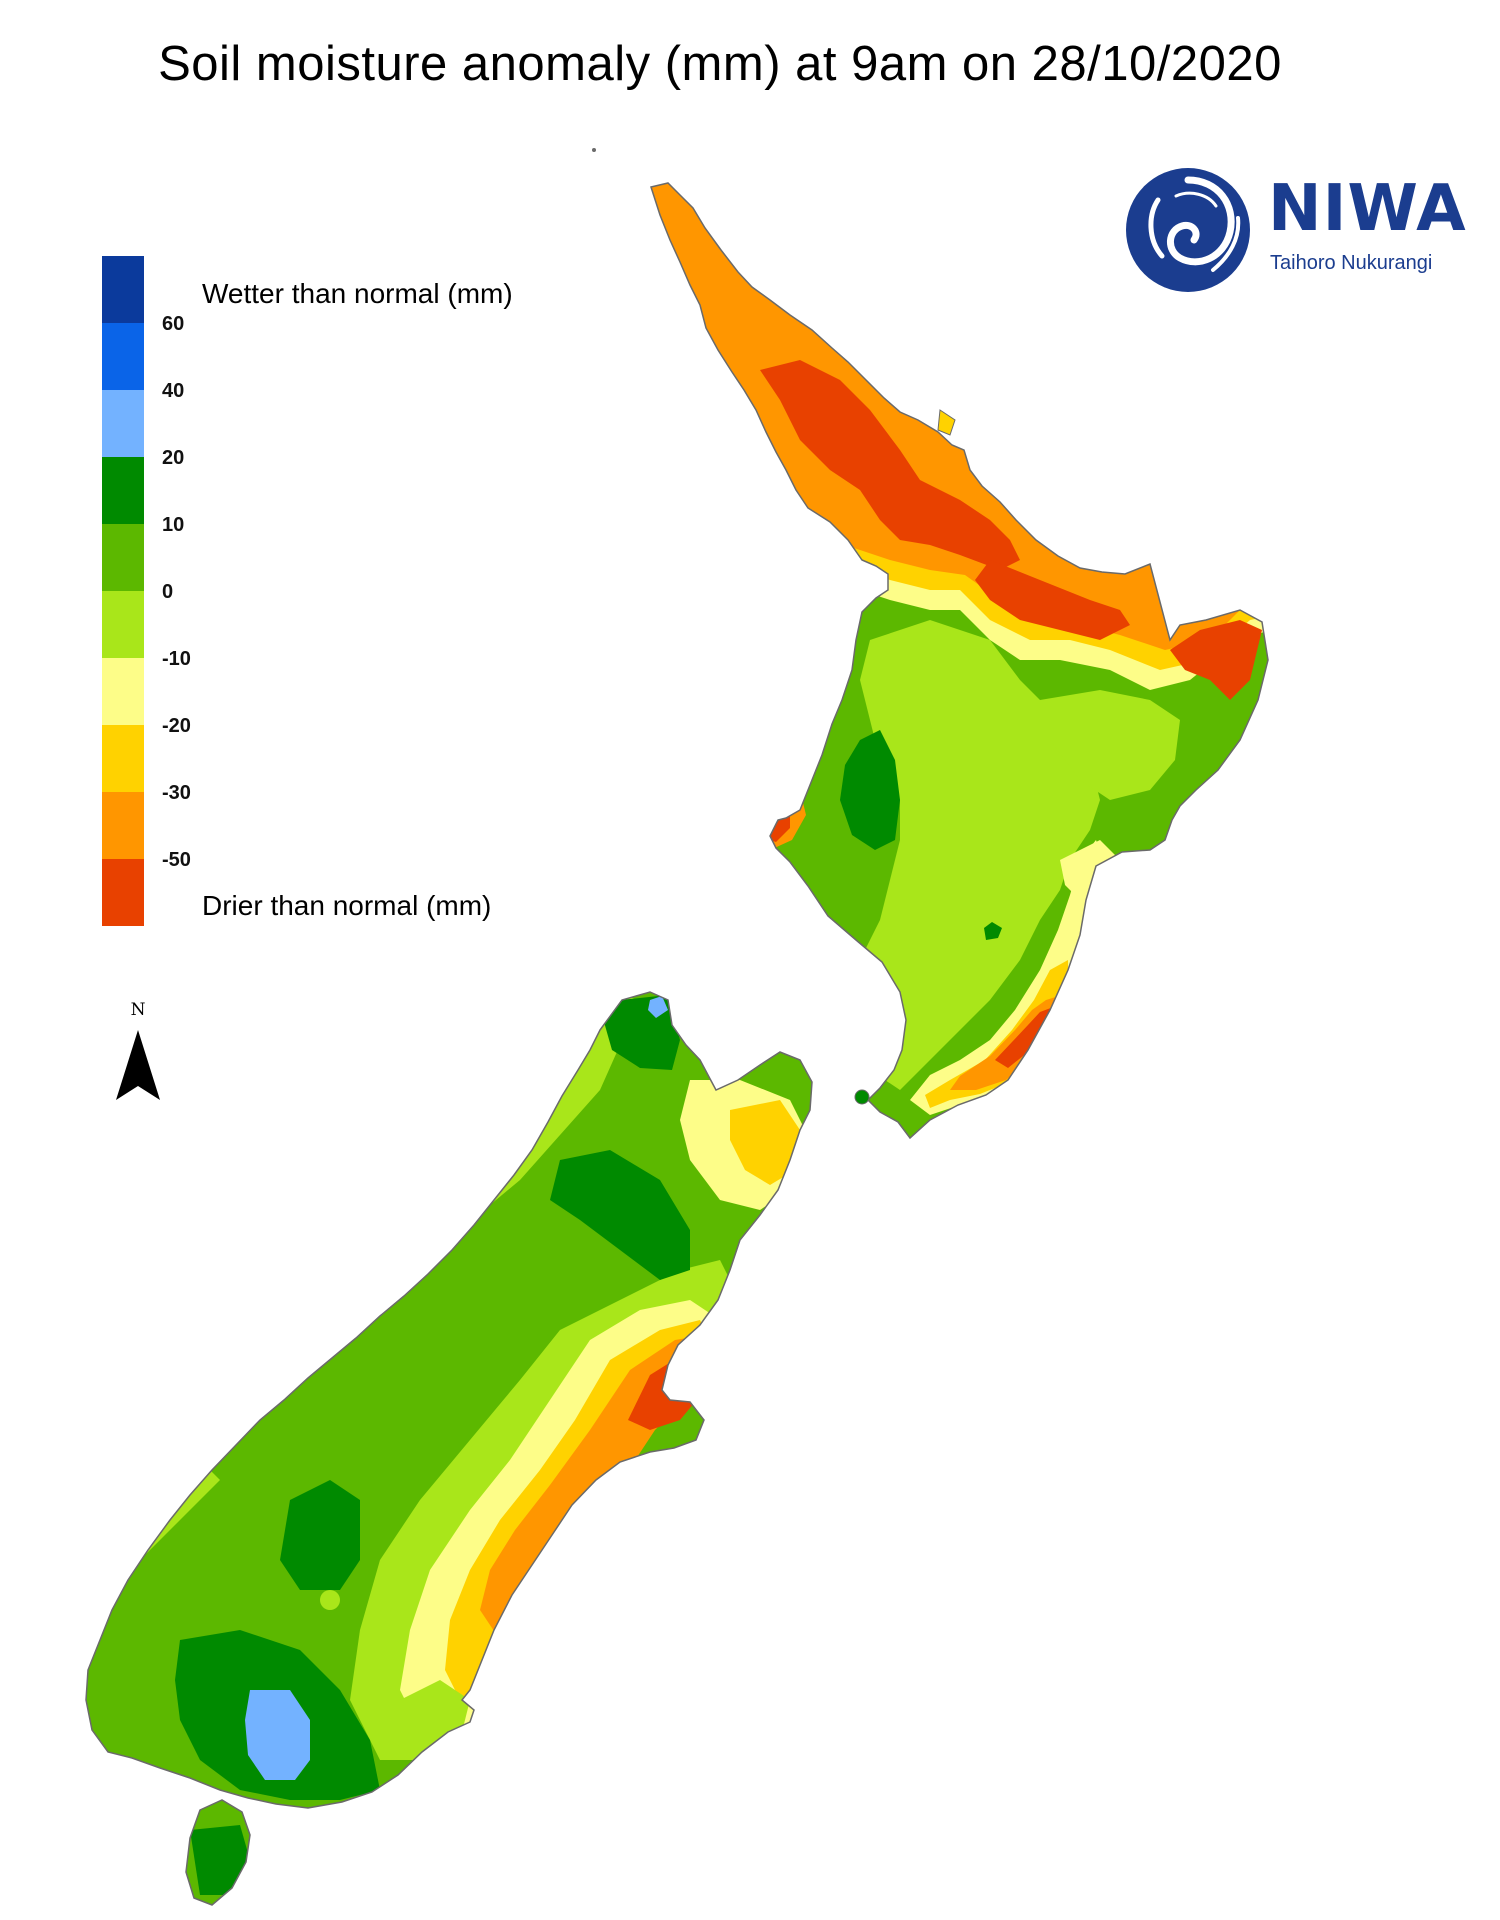 The height and width of the screenshot is (1920, 1500). I want to click on legend-tick: -30, so click(176, 793).